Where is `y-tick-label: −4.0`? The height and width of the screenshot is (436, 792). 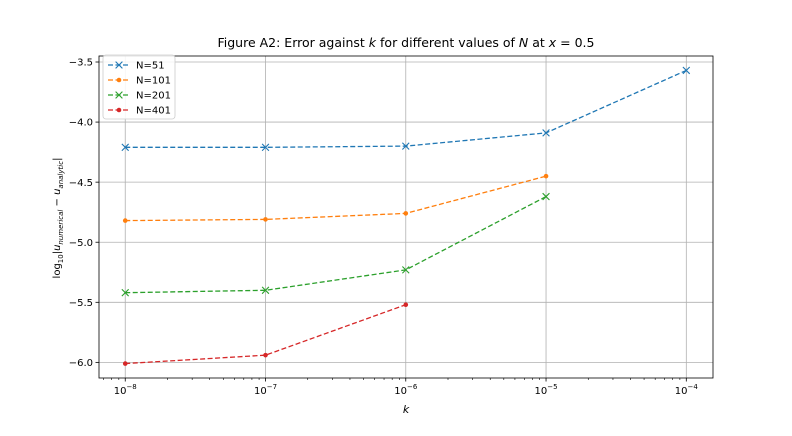 y-tick-label: −4.0 is located at coordinates (81, 123).